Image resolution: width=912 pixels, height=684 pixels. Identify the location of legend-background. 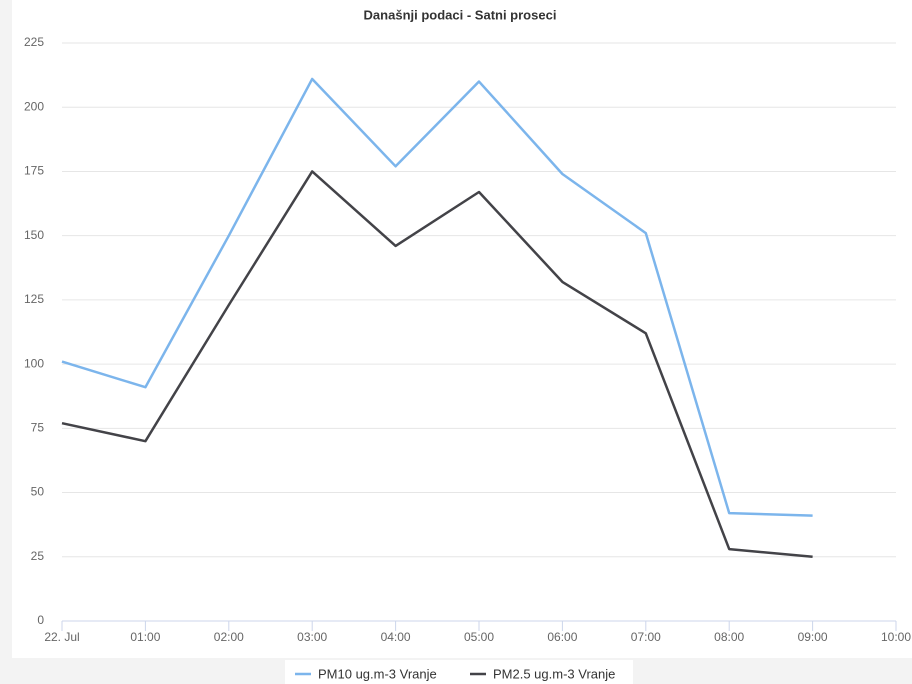
(459, 672).